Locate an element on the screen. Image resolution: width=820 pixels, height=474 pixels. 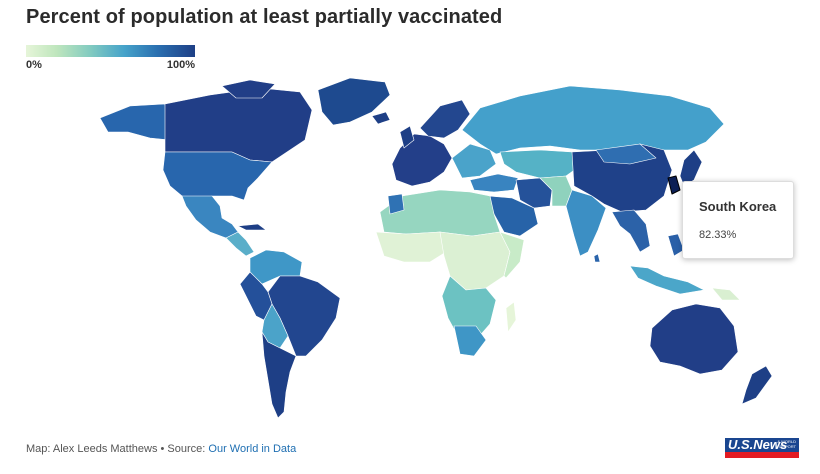
usnews-logo: U.S.News & WORLD REPORT is located at coordinates (762, 448).